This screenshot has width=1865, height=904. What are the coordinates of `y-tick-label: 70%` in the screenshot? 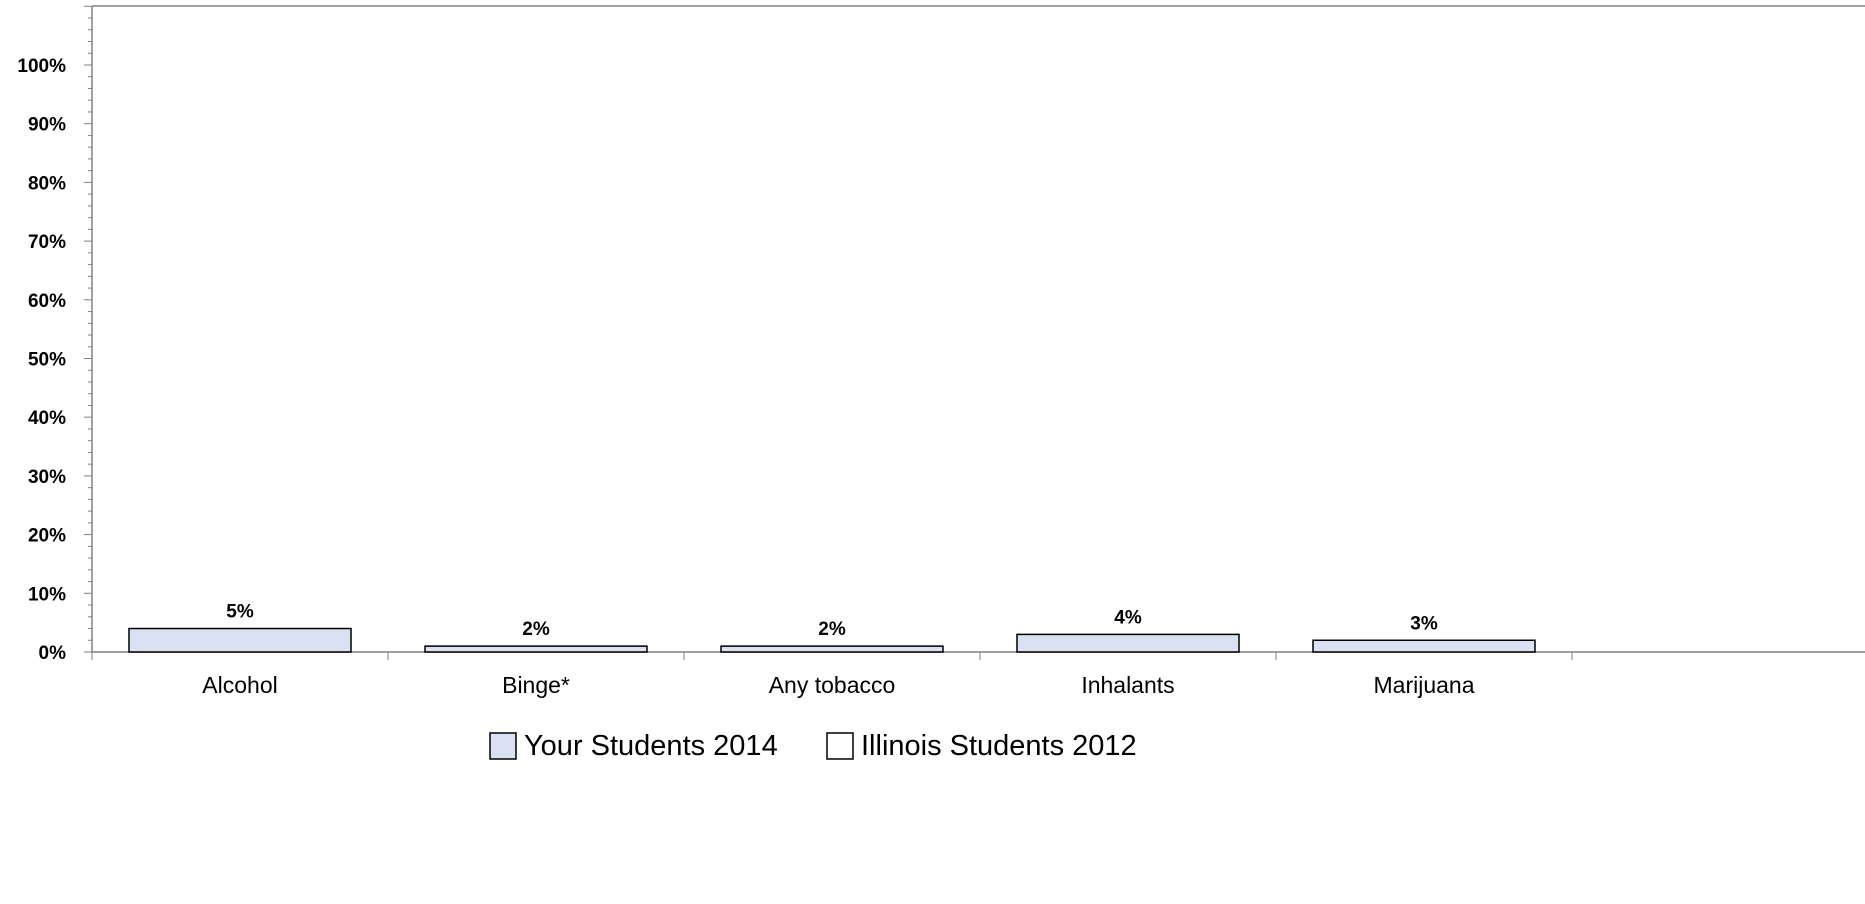 It's located at (47, 242).